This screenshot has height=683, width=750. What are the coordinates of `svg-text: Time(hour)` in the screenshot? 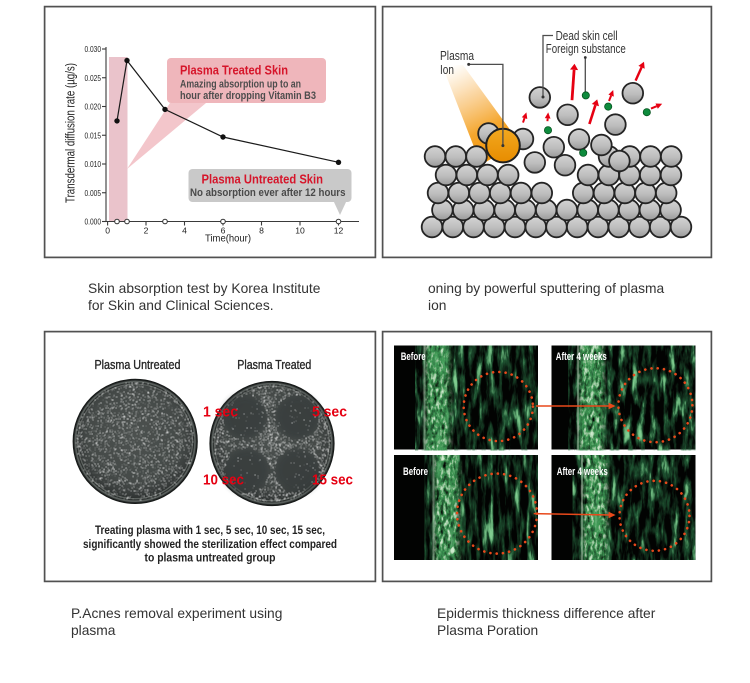 It's located at (228, 239).